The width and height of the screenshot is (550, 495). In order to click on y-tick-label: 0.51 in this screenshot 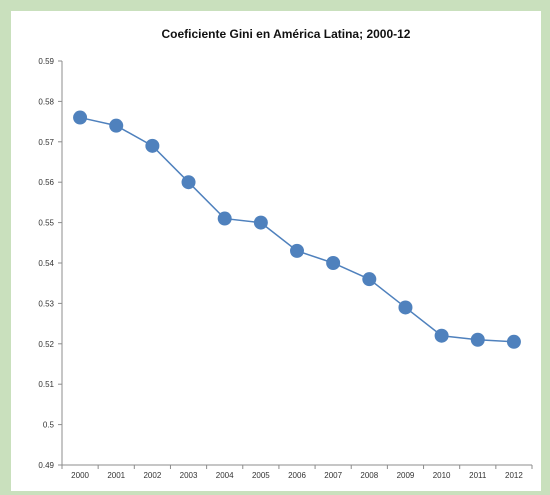, I will do `click(46, 384)`.